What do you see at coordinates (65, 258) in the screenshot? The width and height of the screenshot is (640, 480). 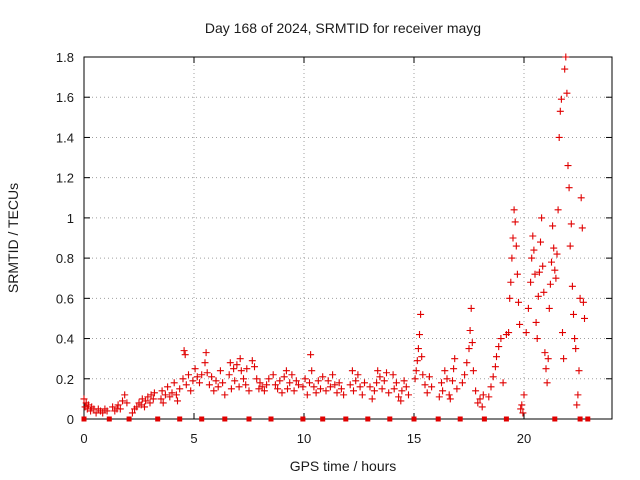 I see `y-tick-label: 0.8` at bounding box center [65, 258].